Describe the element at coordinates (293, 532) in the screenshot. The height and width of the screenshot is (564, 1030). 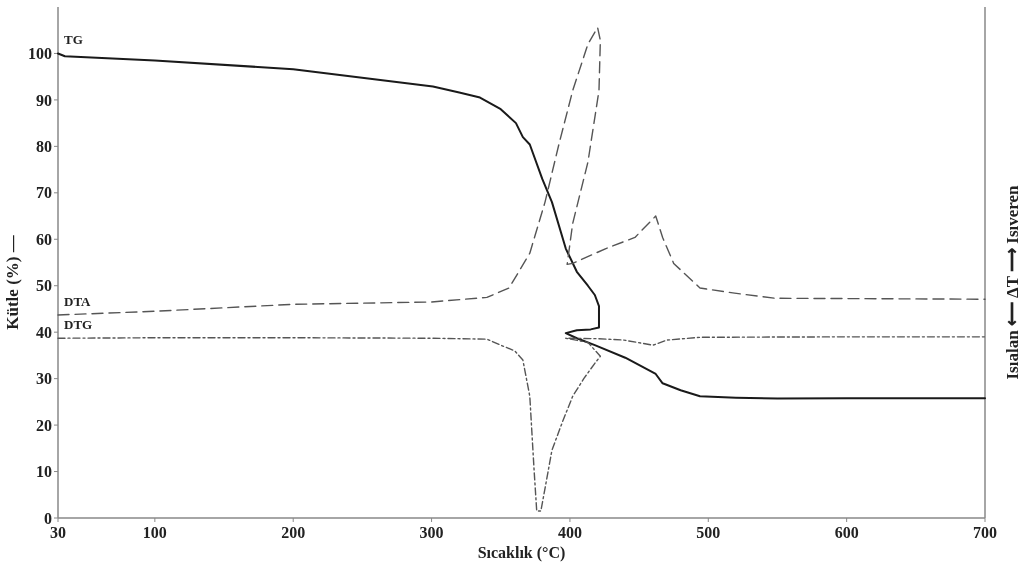
I see `x-tick-label: 200` at that location.